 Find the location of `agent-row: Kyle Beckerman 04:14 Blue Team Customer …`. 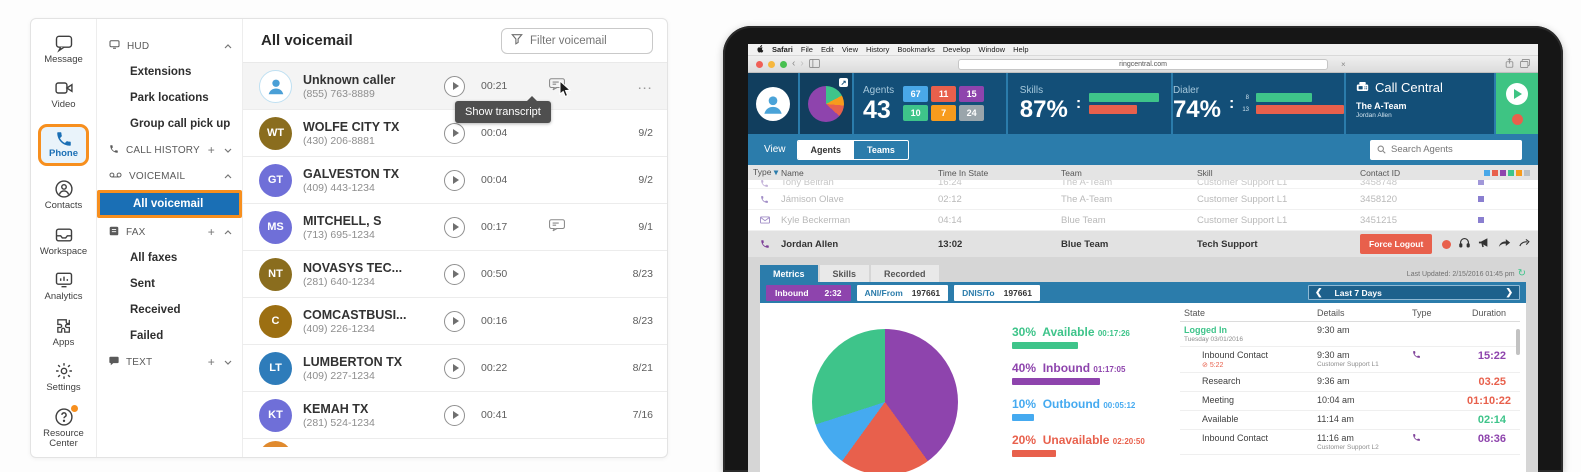

agent-row: Kyle Beckerman 04:14 Blue Team Customer … is located at coordinates (1143, 220).